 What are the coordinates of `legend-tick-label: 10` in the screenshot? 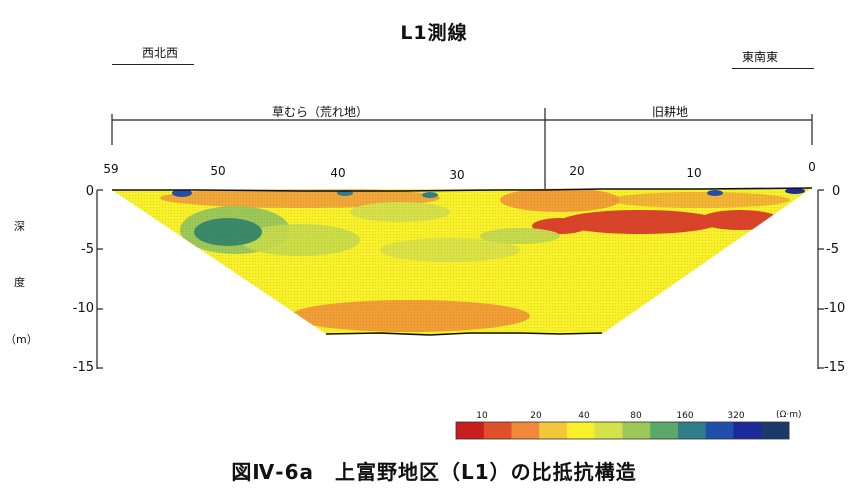 It's located at (482, 416).